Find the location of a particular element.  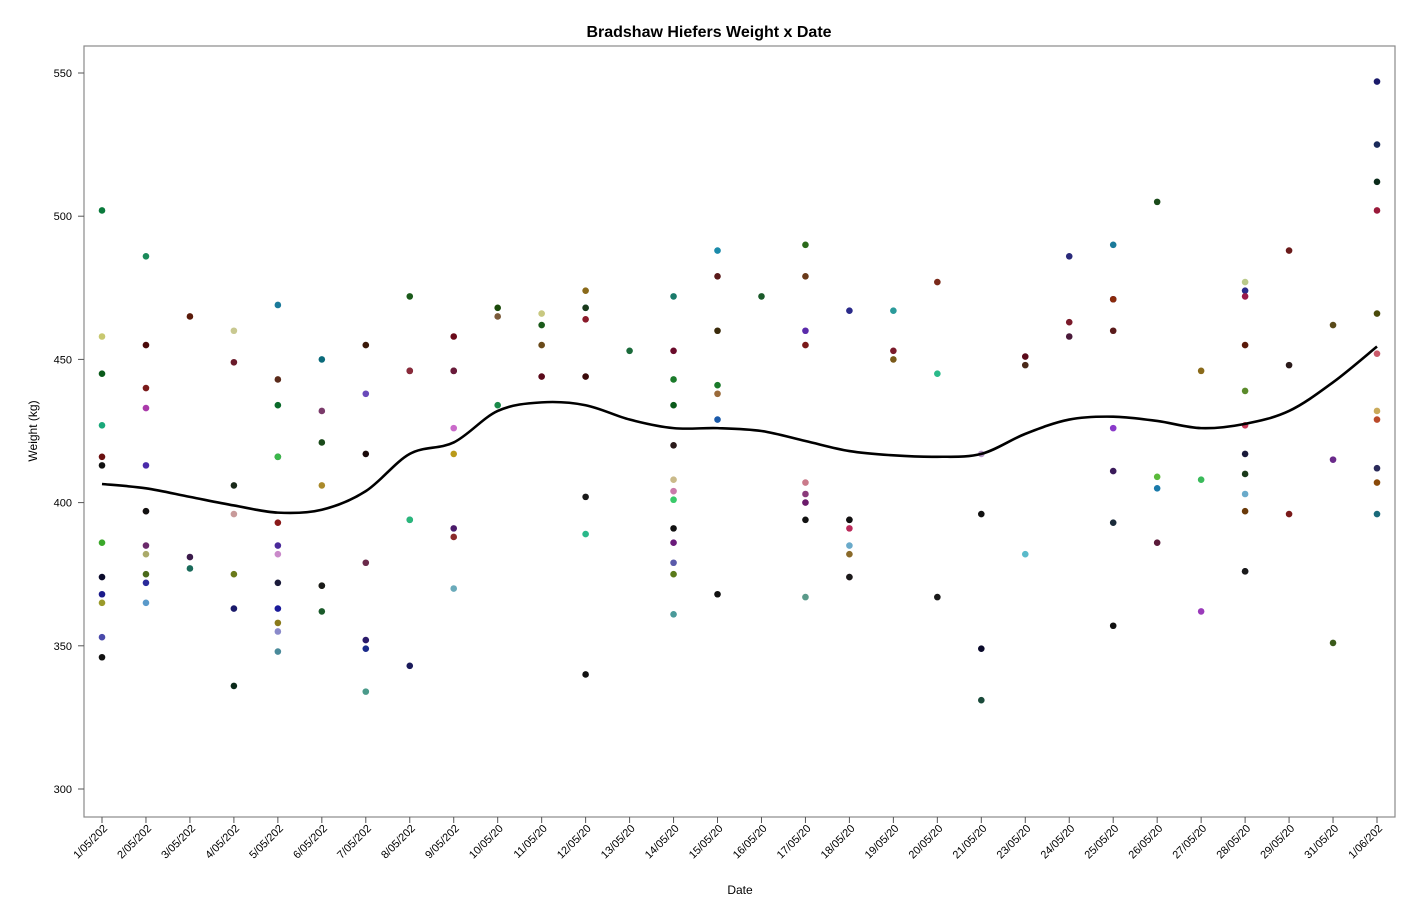

x-tick-label: 20/05/20 is located at coordinates (926, 842).